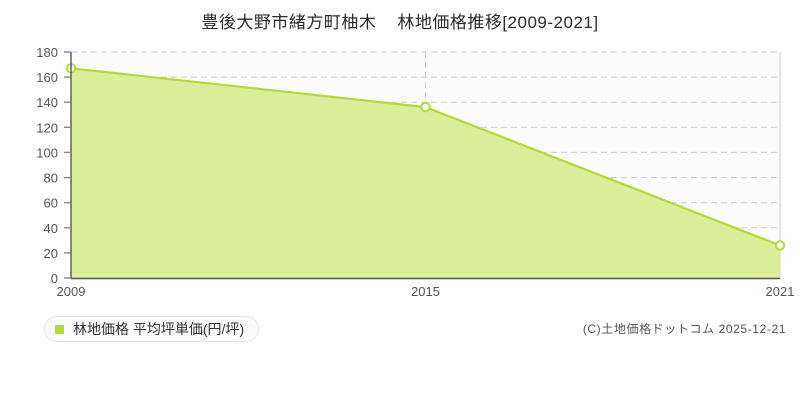  Describe the element at coordinates (47, 165) in the screenshot. I see `y-axis-labels: 180 160 140 120 100 80 60 40 20 0` at that location.